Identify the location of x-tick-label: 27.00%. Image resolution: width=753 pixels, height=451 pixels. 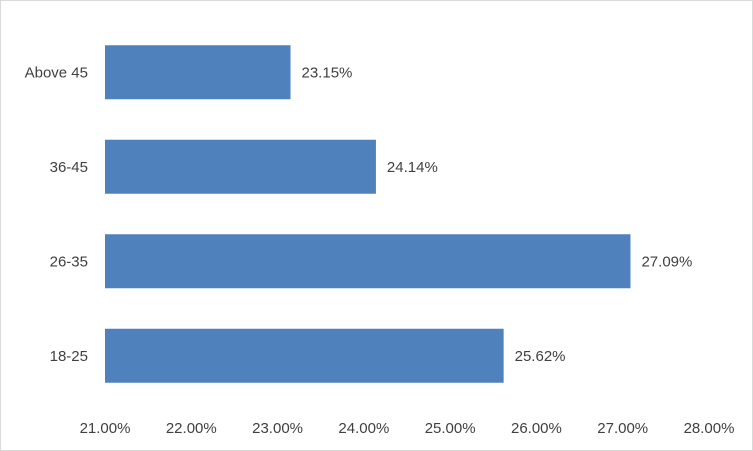
(622, 428).